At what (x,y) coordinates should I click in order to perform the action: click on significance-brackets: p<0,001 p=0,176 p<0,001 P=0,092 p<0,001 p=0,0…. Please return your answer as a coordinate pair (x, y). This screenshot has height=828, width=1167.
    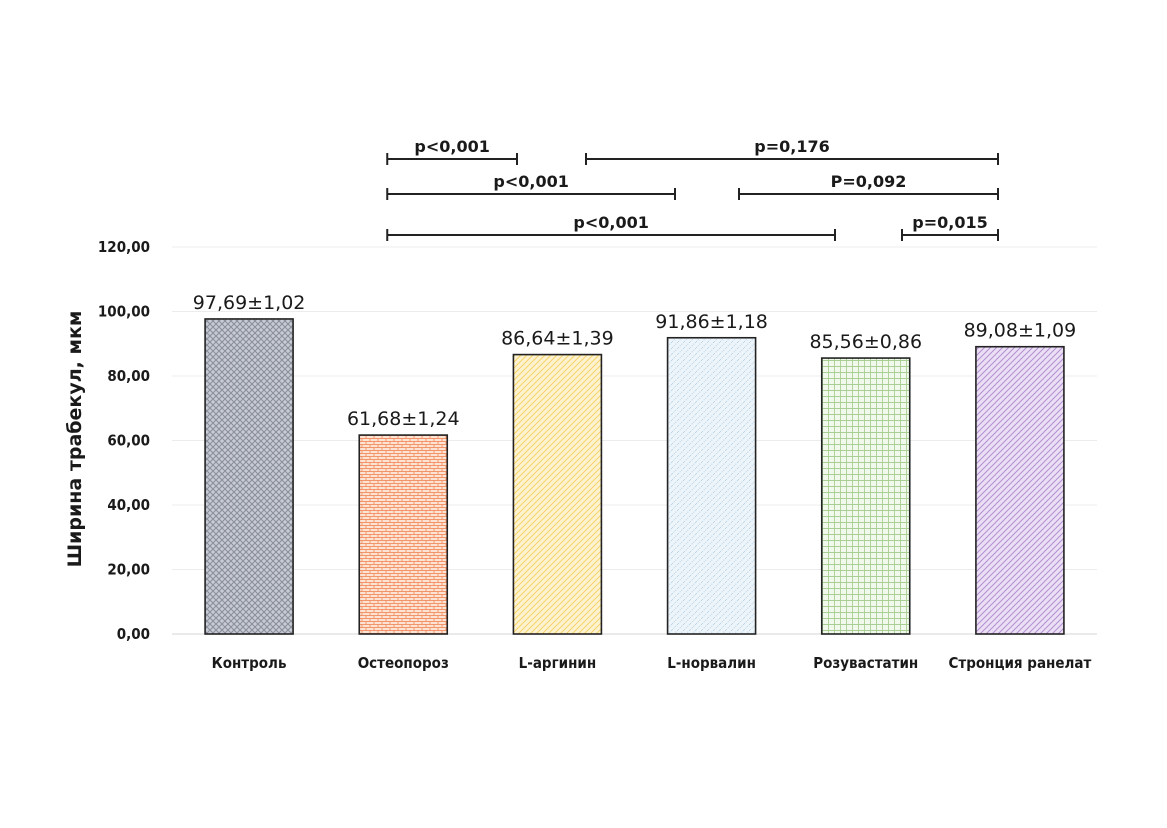
    Looking at the image, I should click on (692, 189).